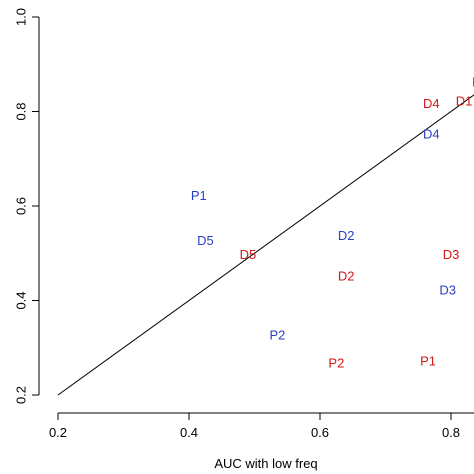  Describe the element at coordinates (248, 254) in the screenshot. I see `point-label-red-d5: D5` at that location.